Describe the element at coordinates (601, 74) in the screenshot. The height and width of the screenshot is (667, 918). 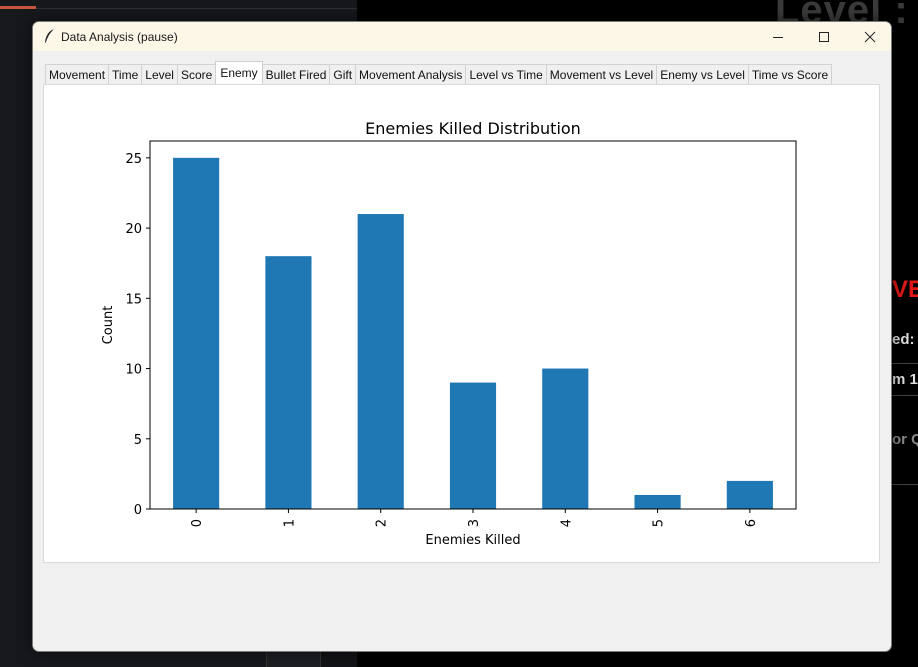
I see `tab-movement-vs-level: Movement vs Level` at that location.